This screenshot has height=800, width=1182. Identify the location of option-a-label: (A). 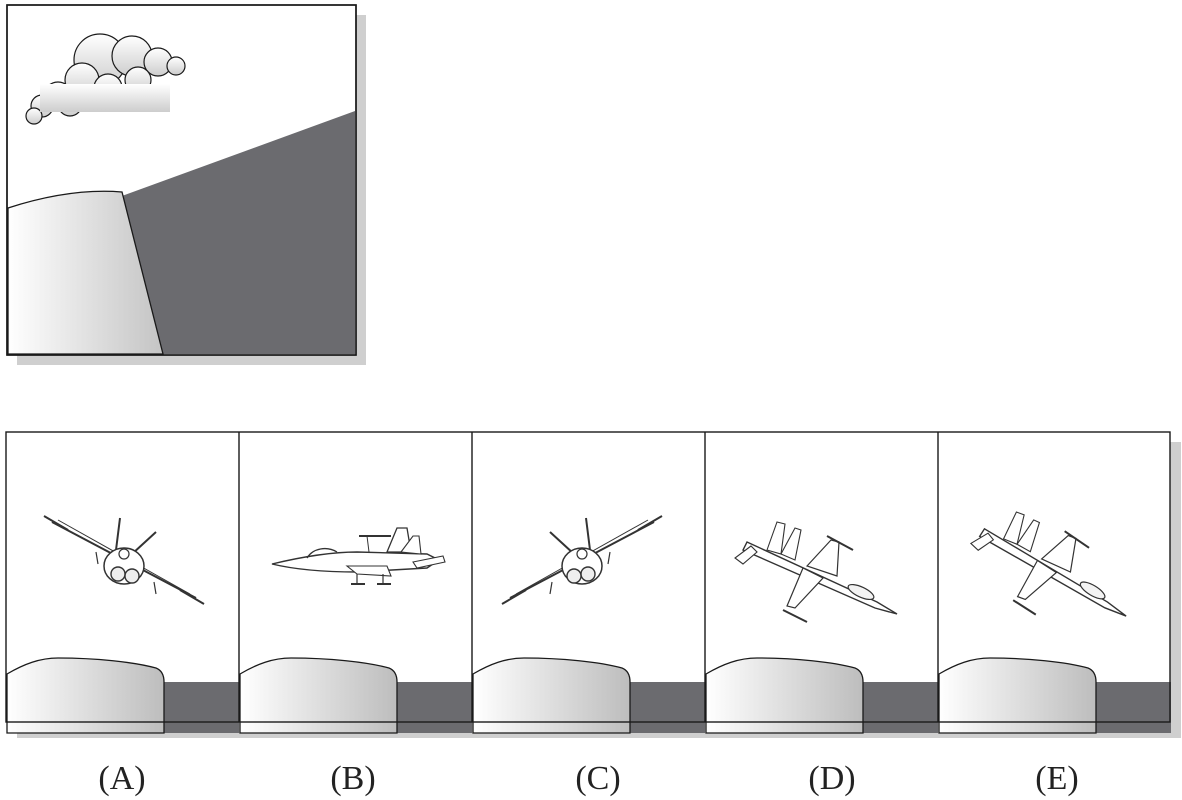
(122, 778).